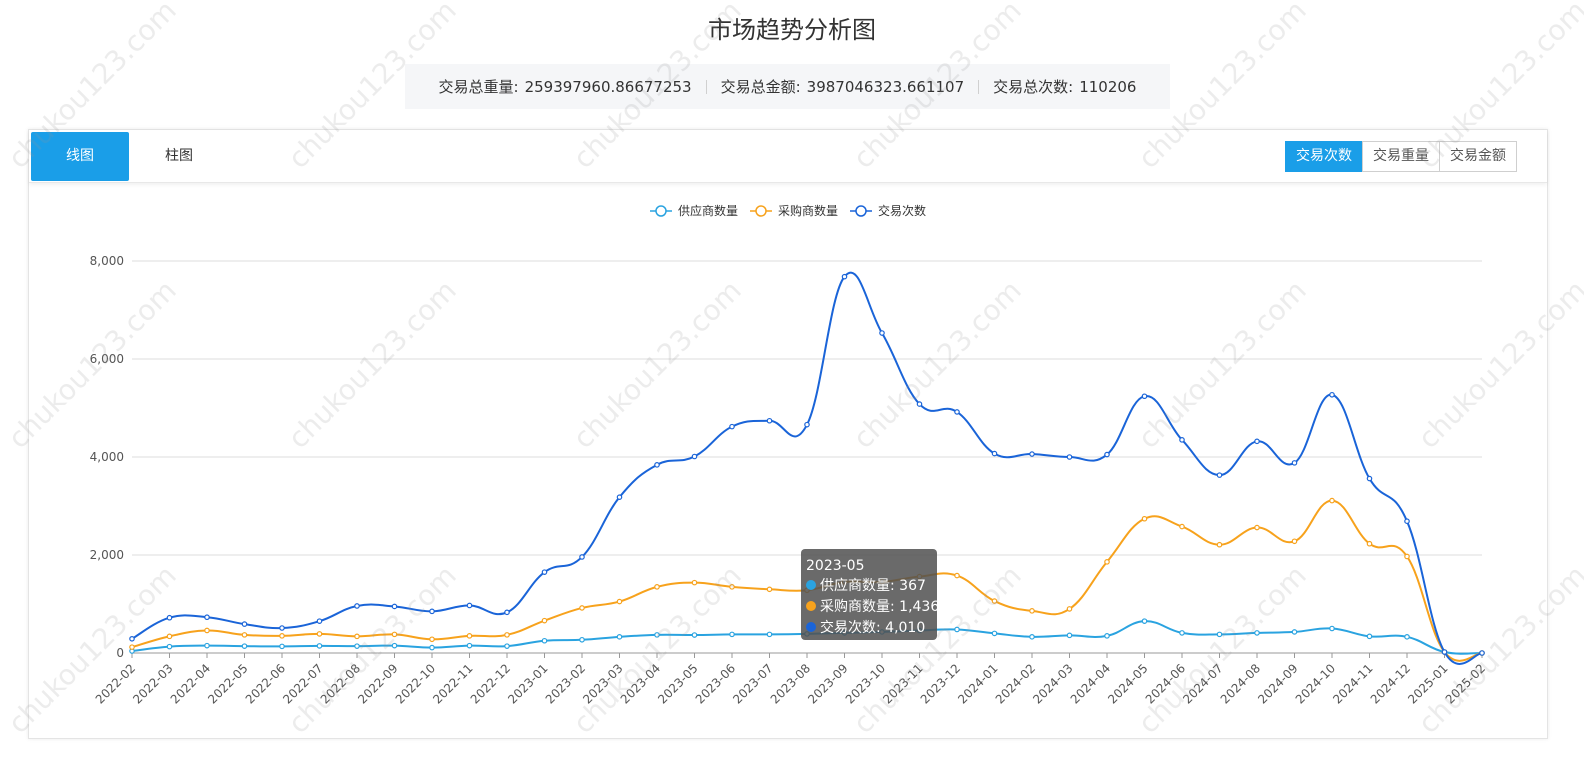 Image resolution: width=1584 pixels, height=757 pixels. What do you see at coordinates (715, 683) in the screenshot?
I see `x-tick-label: 2023-06` at bounding box center [715, 683].